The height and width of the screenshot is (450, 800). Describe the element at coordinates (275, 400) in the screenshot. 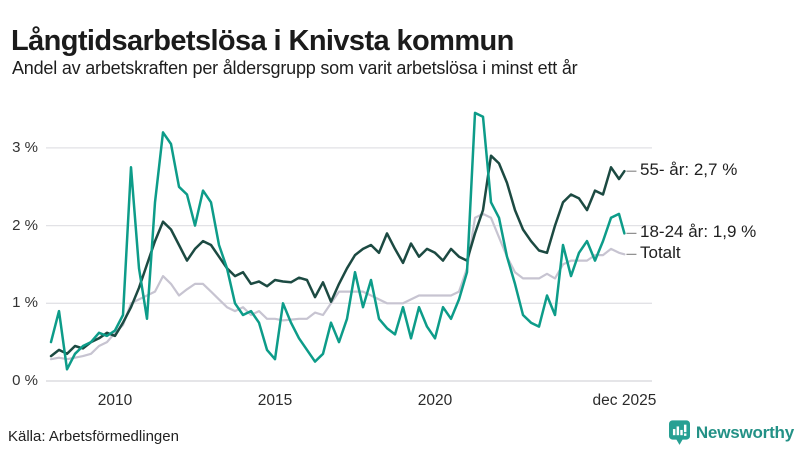

I see `x-tick-label-2015: 2015` at that location.